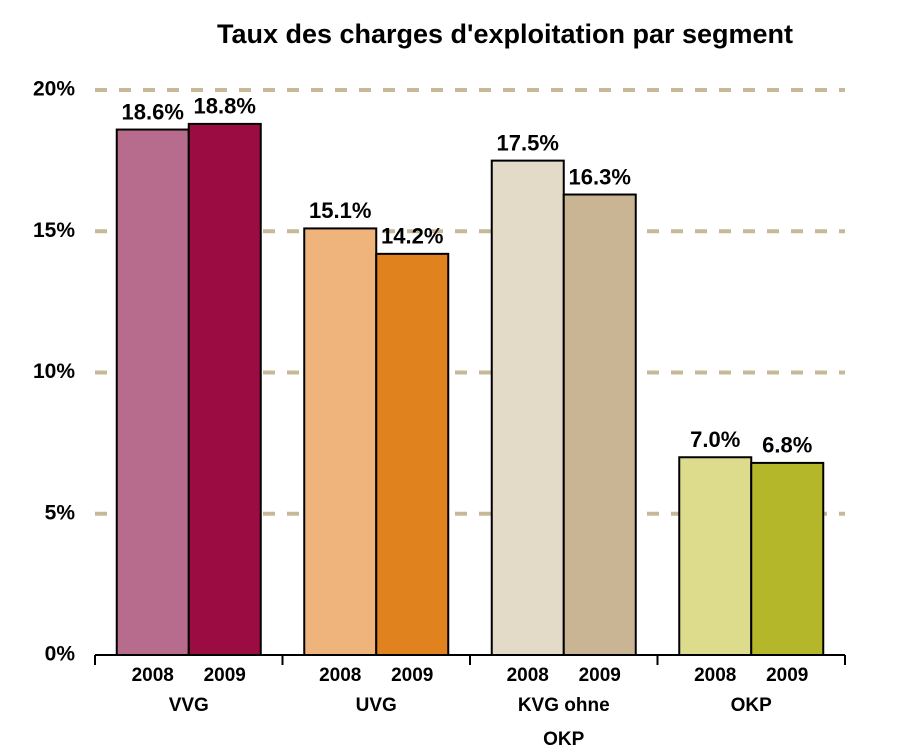 The width and height of the screenshot is (912, 752). Describe the element at coordinates (225, 106) in the screenshot. I see `value-label: 18.8%` at that location.